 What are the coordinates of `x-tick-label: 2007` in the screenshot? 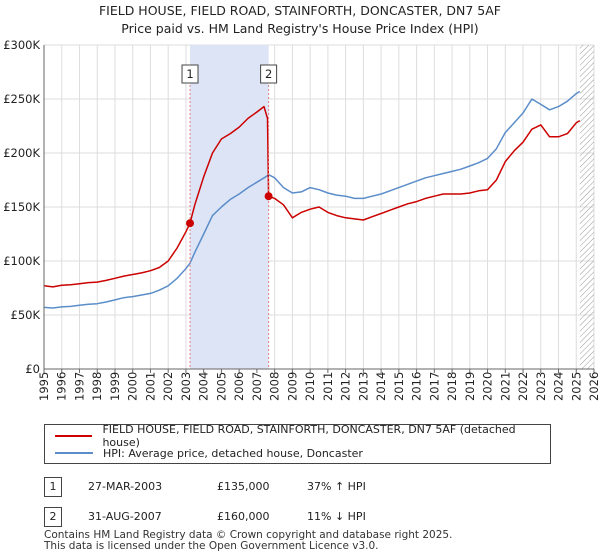 It's located at (257, 386).